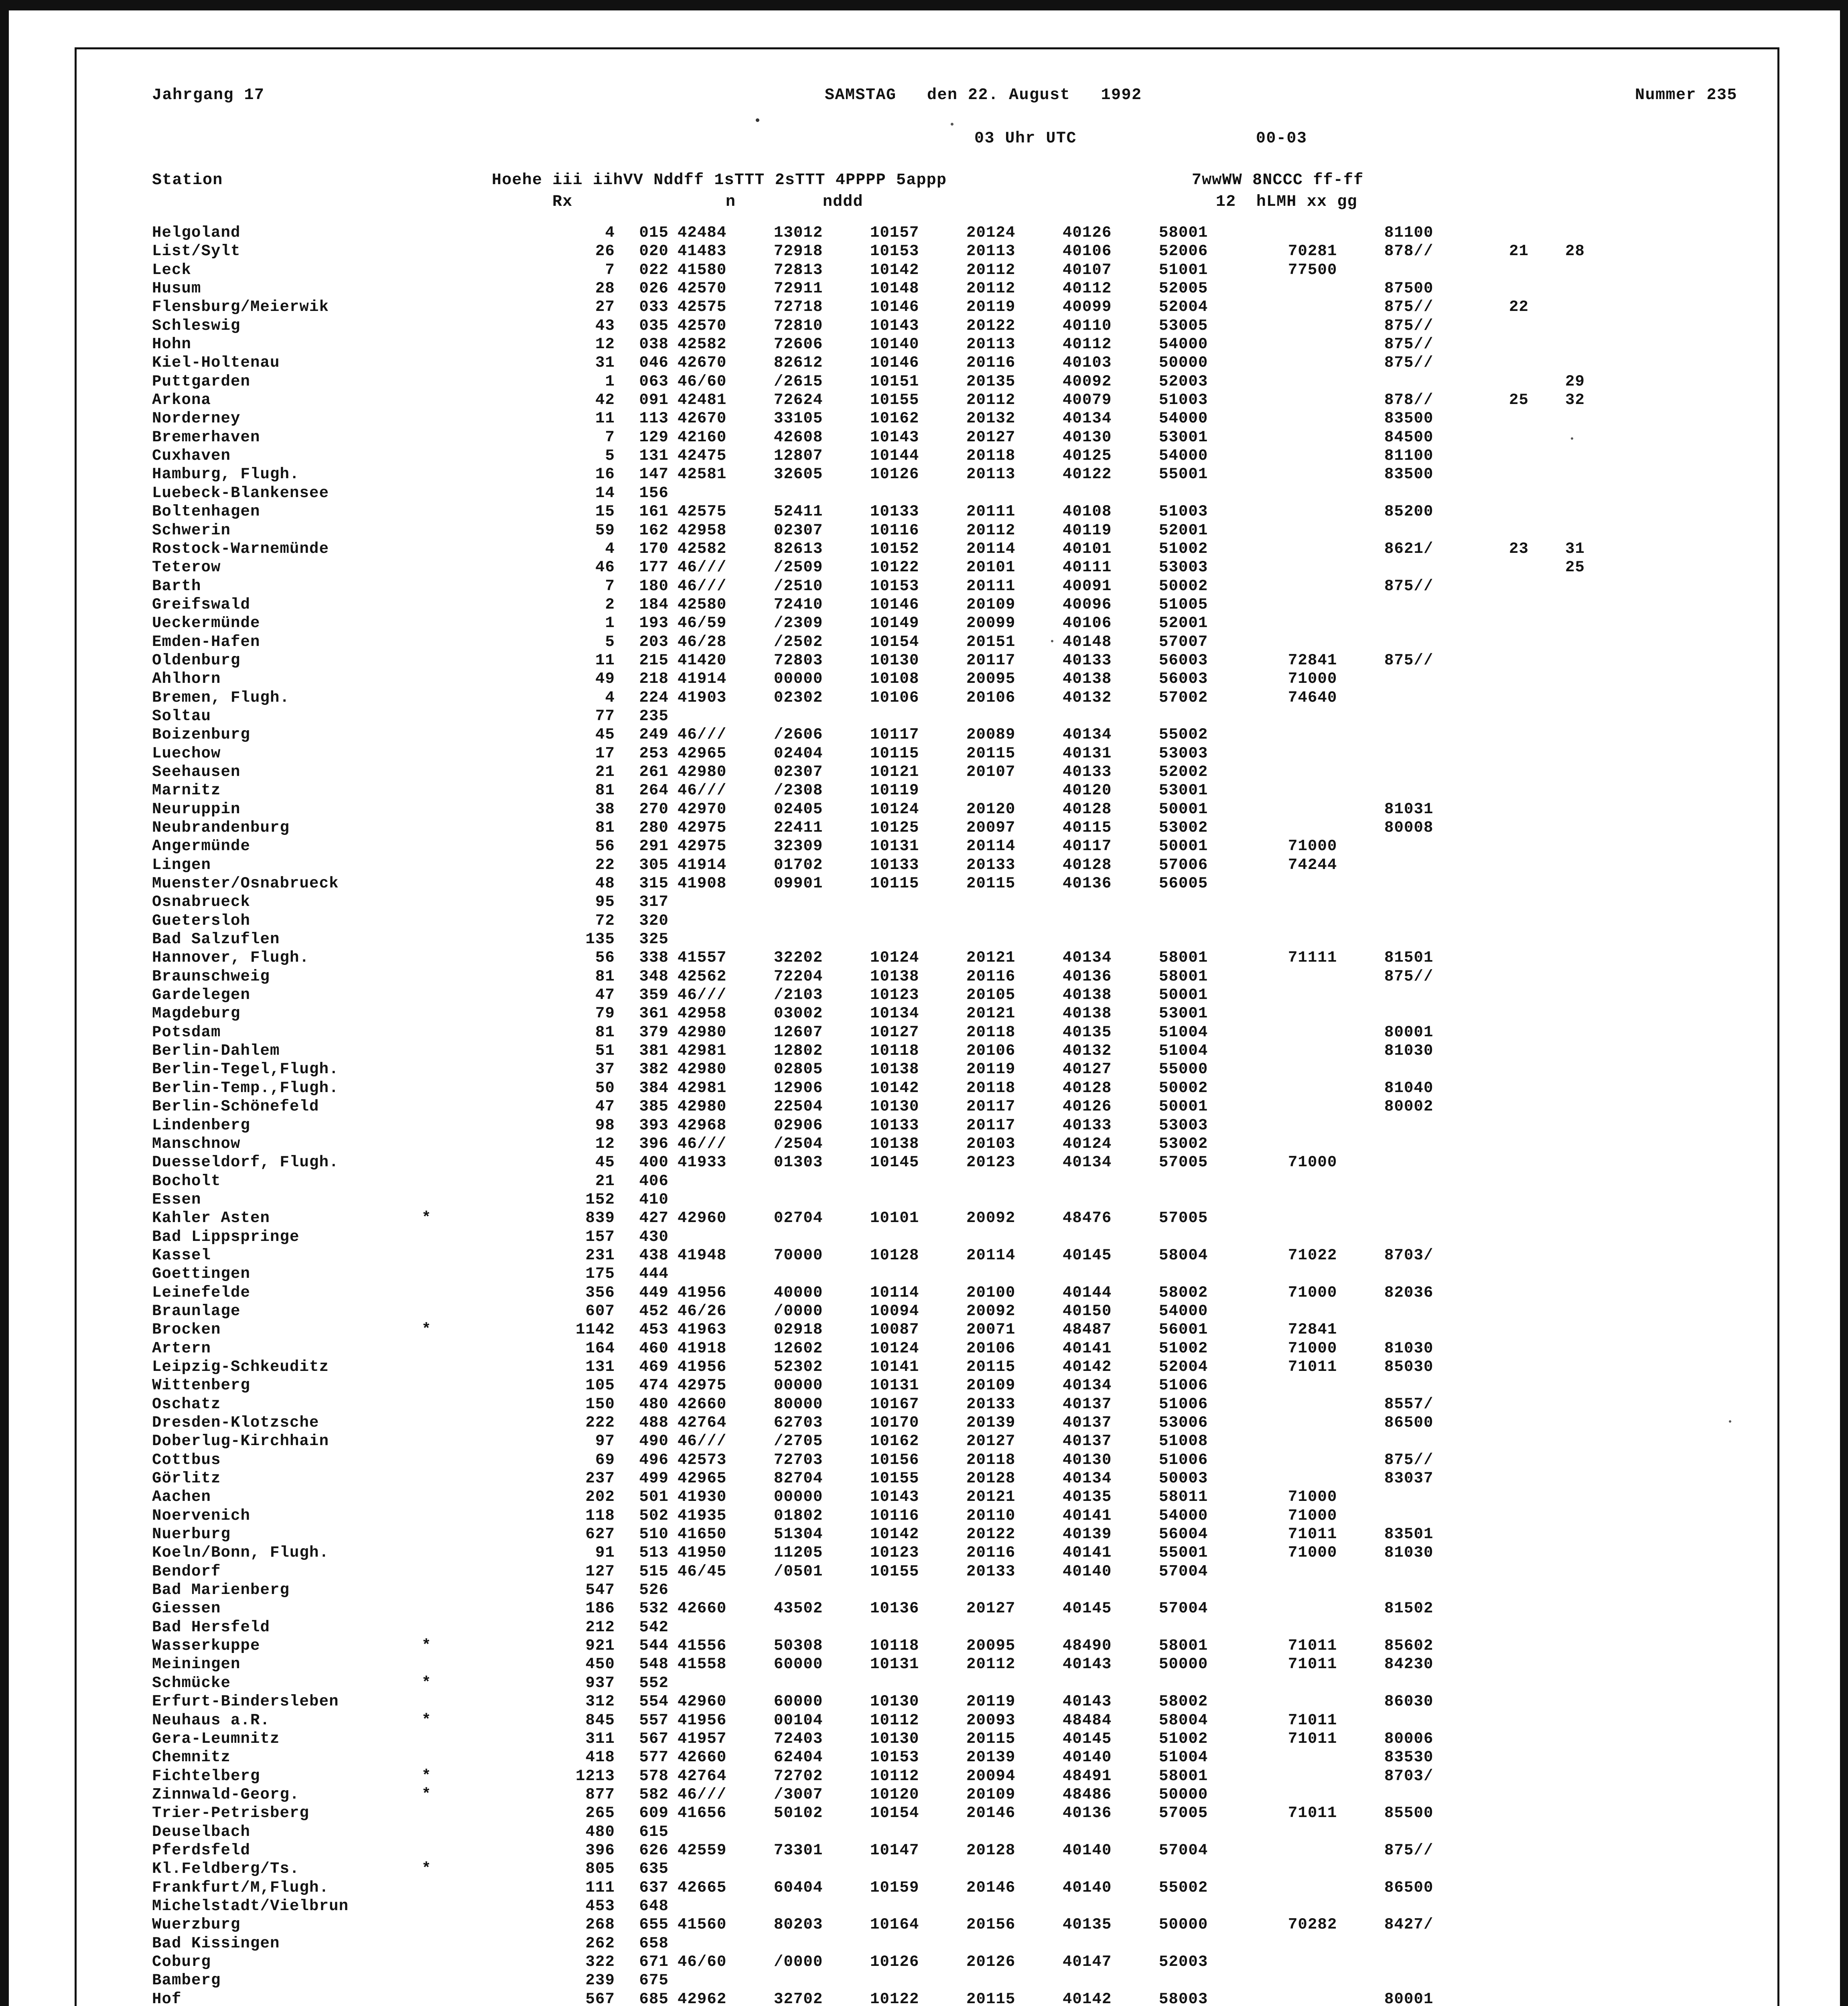 Image resolution: width=1848 pixels, height=2006 pixels. I want to click on group-nddff: 32702, so click(798, 1998).